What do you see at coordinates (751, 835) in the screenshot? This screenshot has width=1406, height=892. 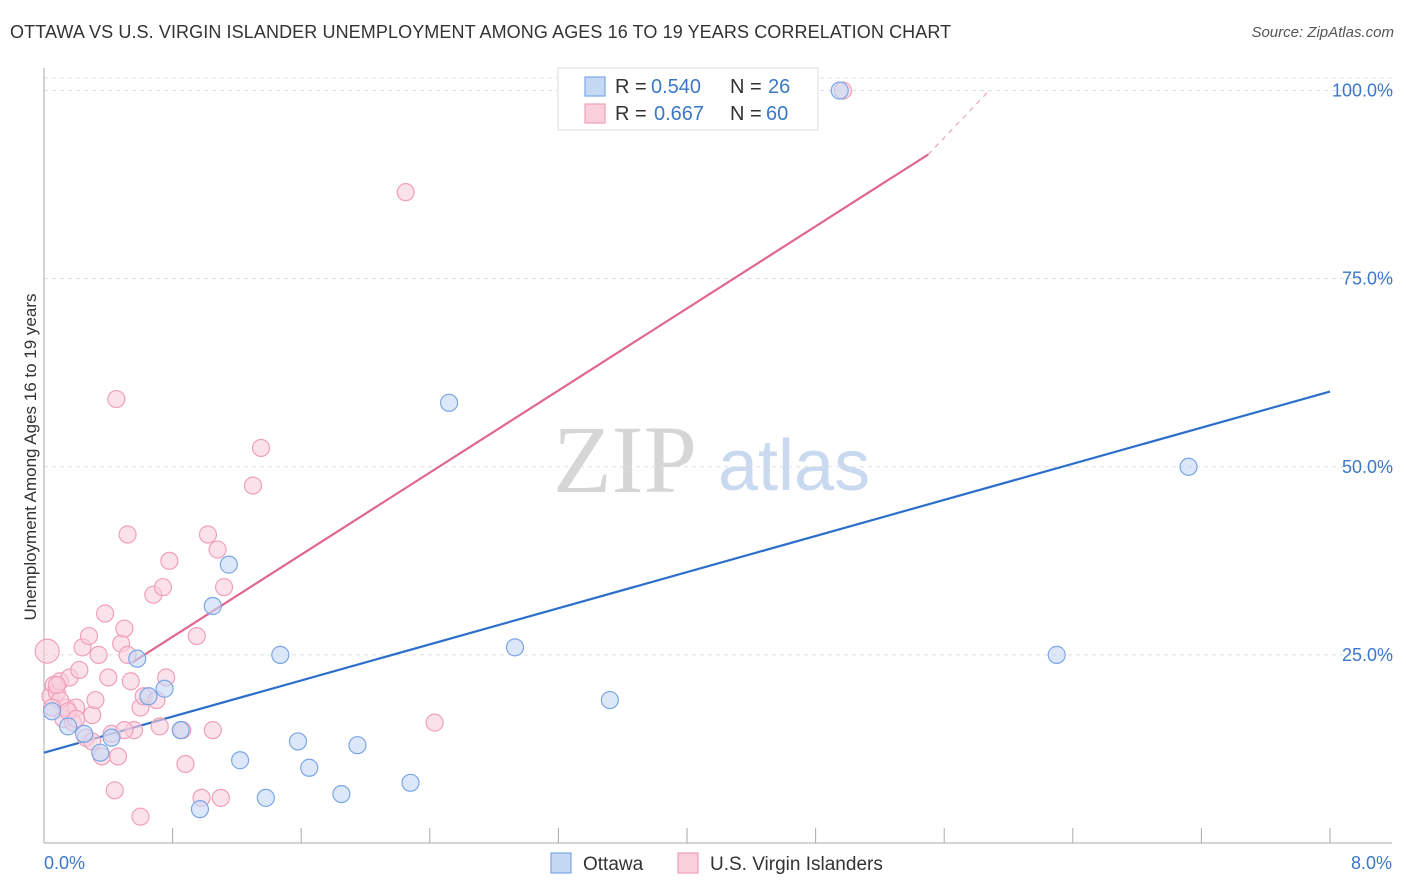 I see `x-axis-ticks` at bounding box center [751, 835].